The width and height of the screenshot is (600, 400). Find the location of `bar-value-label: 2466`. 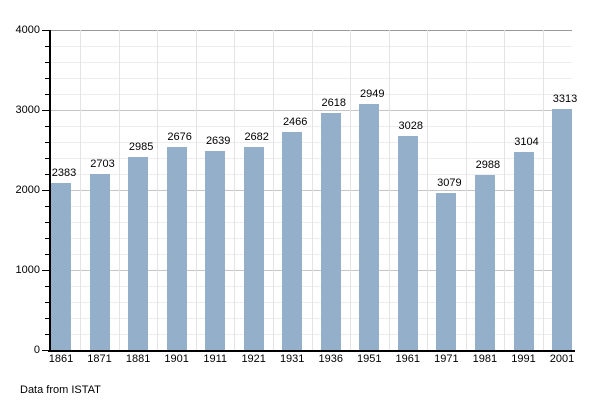

bar-value-label: 2466 is located at coordinates (295, 121).